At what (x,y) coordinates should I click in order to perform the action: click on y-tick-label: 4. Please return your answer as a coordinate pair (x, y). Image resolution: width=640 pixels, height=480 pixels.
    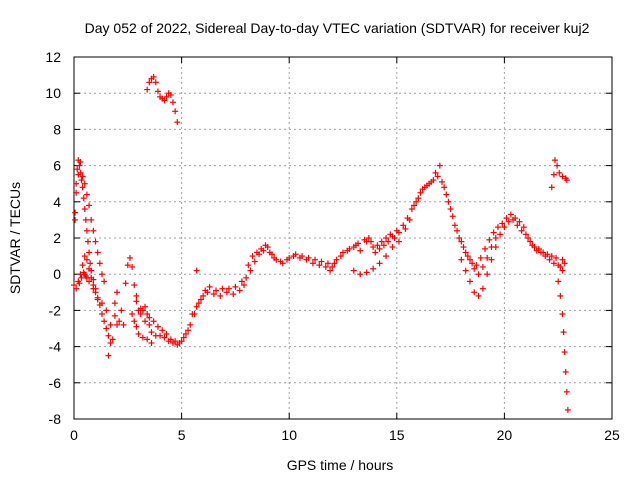
    Looking at the image, I should click on (57, 202).